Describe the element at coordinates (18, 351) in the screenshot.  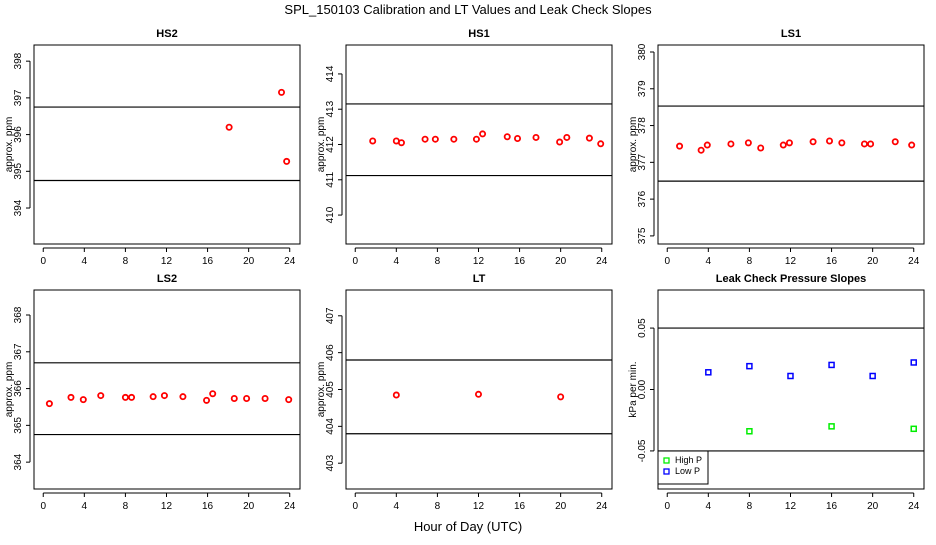
I see `y-tick-label: 367` at that location.